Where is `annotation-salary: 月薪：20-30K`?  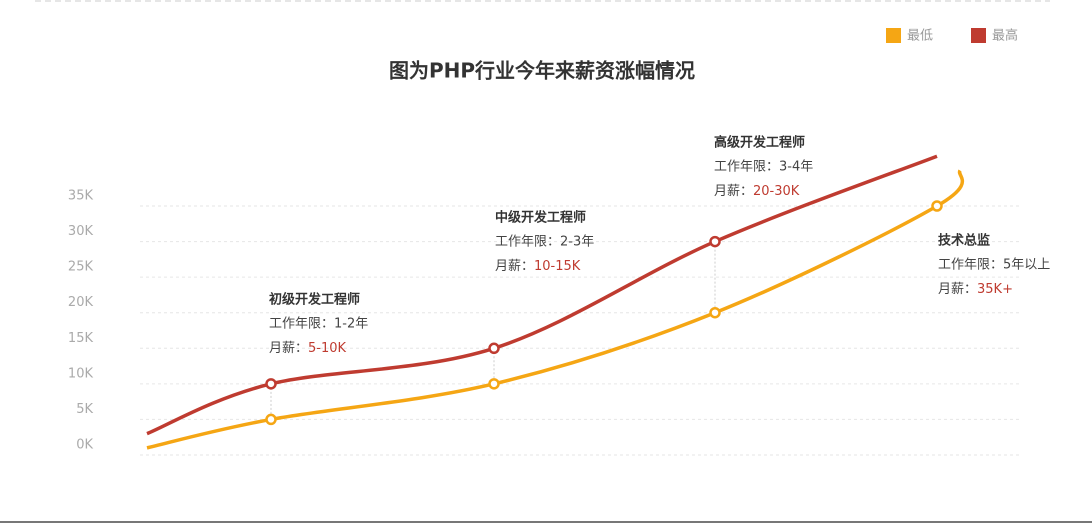
annotation-salary: 月薪：20-30K is located at coordinates (757, 191).